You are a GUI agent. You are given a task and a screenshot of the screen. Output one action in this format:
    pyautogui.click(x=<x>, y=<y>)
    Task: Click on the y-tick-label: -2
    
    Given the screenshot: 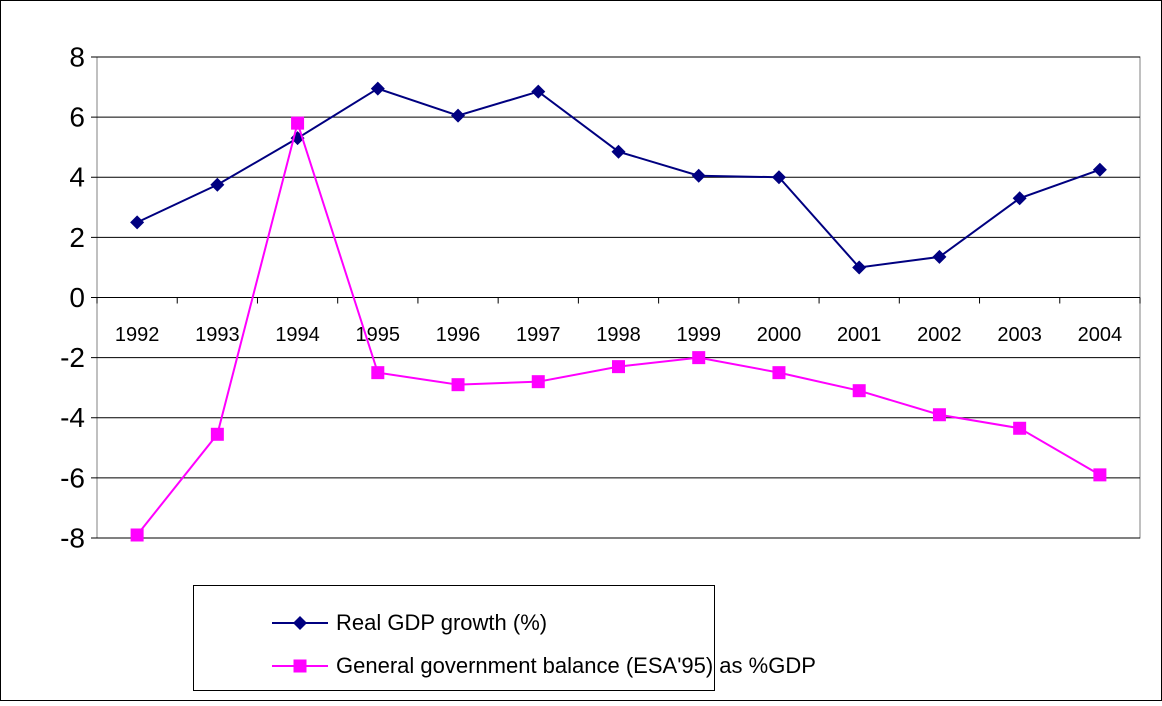 What is the action you would take?
    pyautogui.click(x=72, y=357)
    